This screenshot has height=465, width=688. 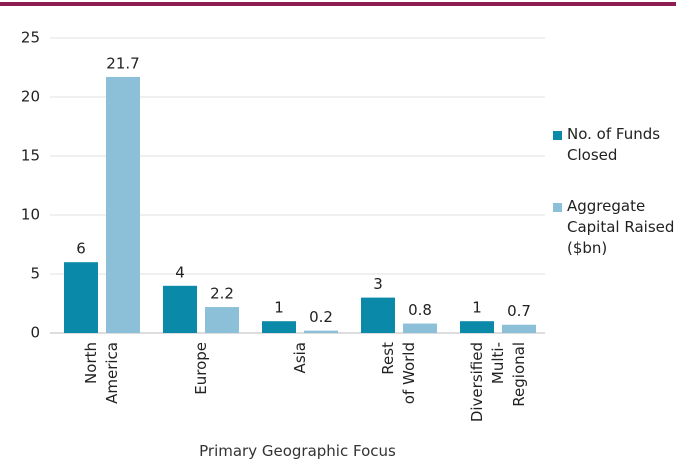 I want to click on value-label: 4, so click(x=180, y=272).